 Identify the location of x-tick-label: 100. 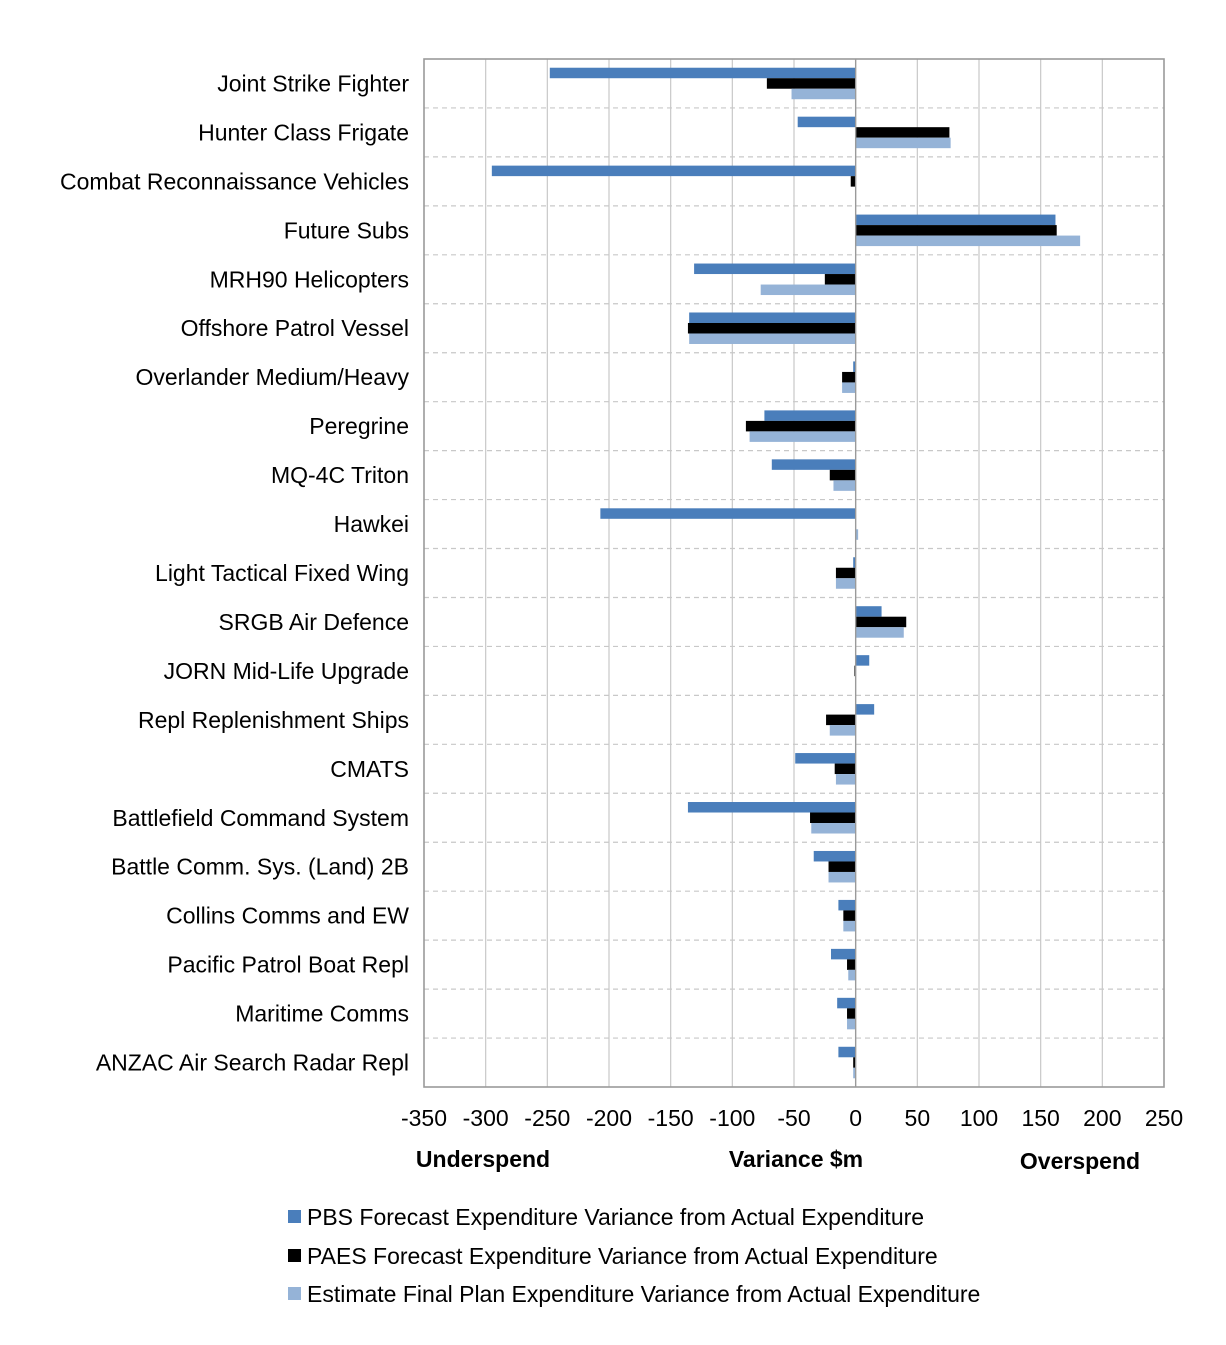
(979, 1118).